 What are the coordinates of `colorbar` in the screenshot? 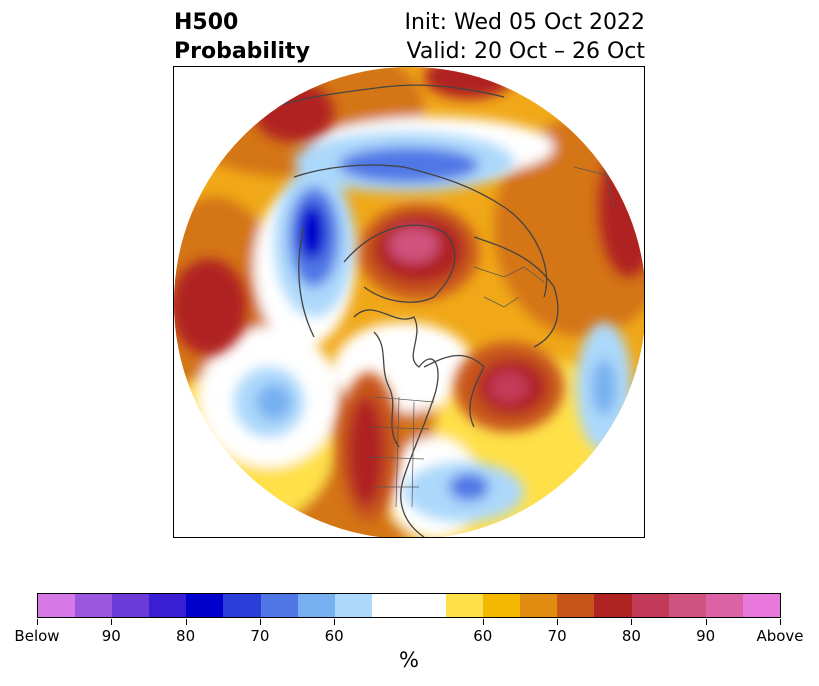 It's located at (409, 605).